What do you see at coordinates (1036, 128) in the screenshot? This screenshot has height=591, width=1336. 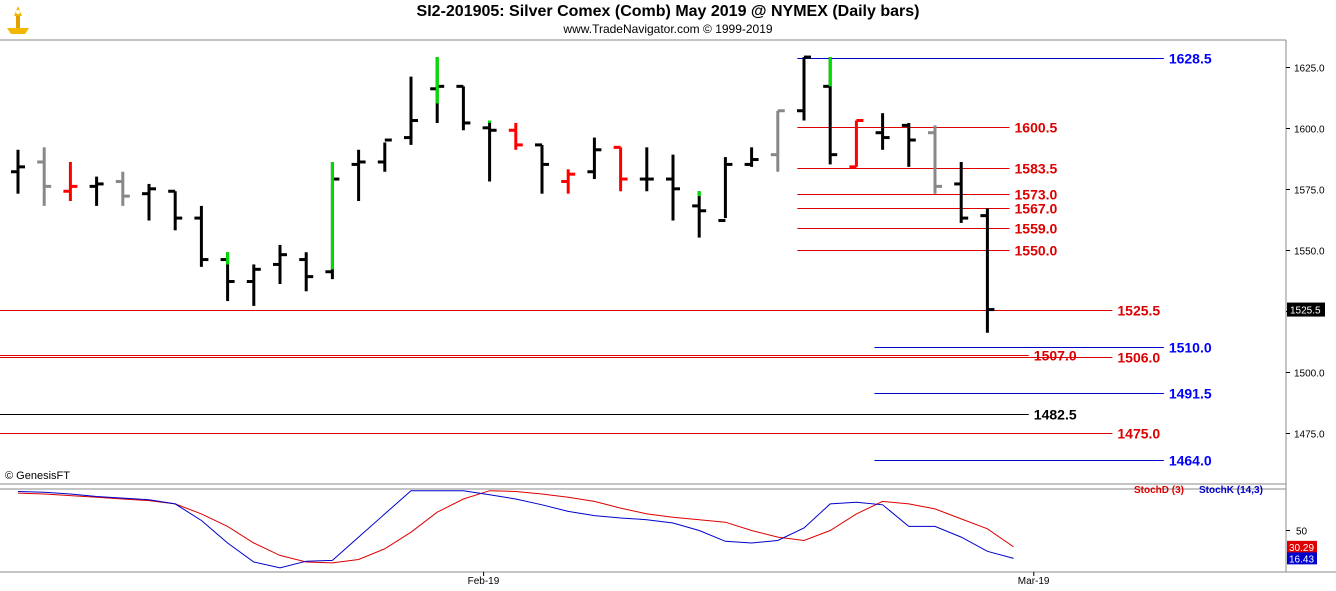 I see `level-label-1: 1600.5` at bounding box center [1036, 128].